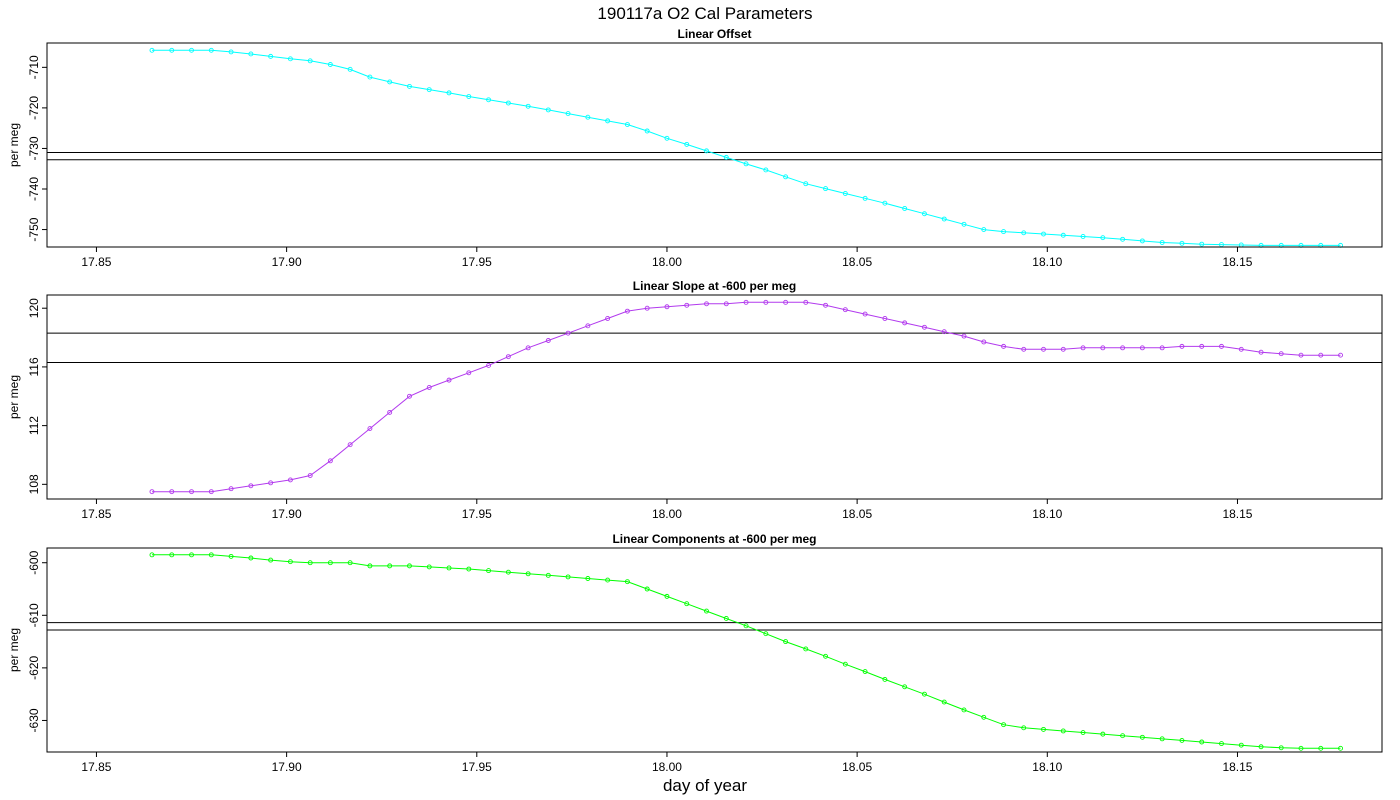 The image size is (1400, 800). What do you see at coordinates (705, 785) in the screenshot?
I see `x-axis-label: day of year` at bounding box center [705, 785].